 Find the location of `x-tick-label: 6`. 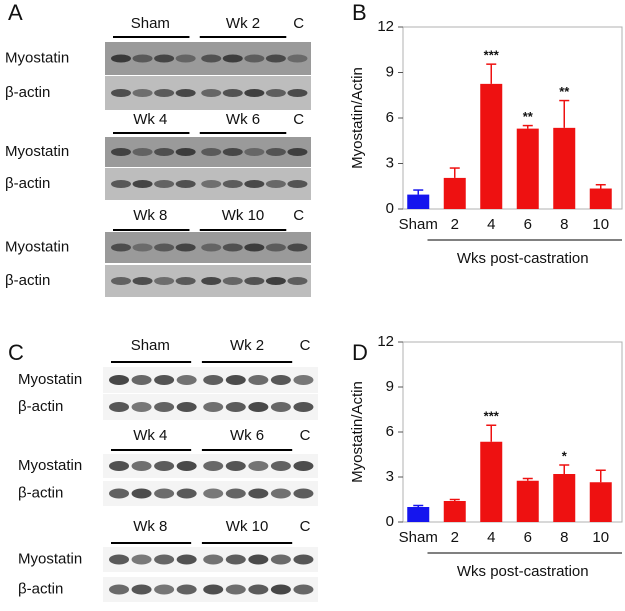

x-tick-label: 6 is located at coordinates (528, 224).